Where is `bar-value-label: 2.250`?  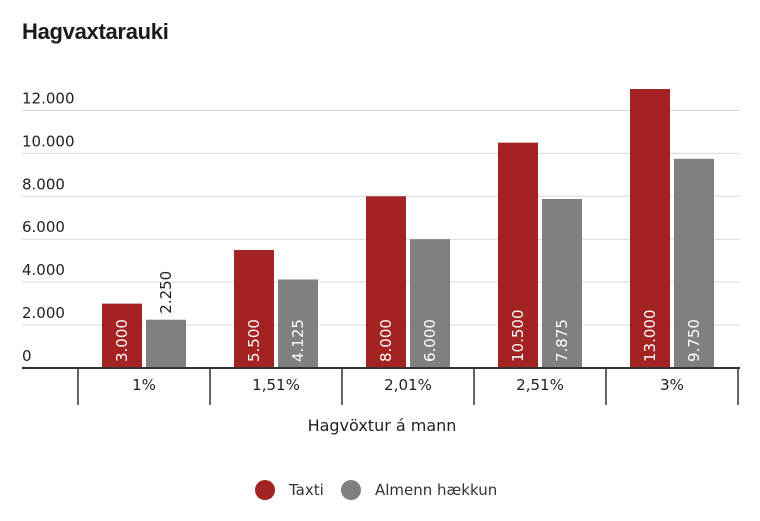
bar-value-label: 2.250 is located at coordinates (166, 292).